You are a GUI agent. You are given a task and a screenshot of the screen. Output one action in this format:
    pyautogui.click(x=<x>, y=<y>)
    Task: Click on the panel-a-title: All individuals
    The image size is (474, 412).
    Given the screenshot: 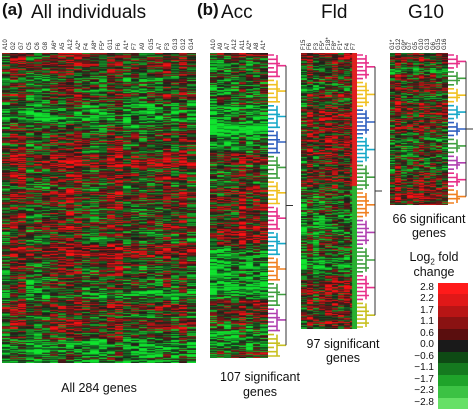 What is the action you would take?
    pyautogui.click(x=89, y=12)
    